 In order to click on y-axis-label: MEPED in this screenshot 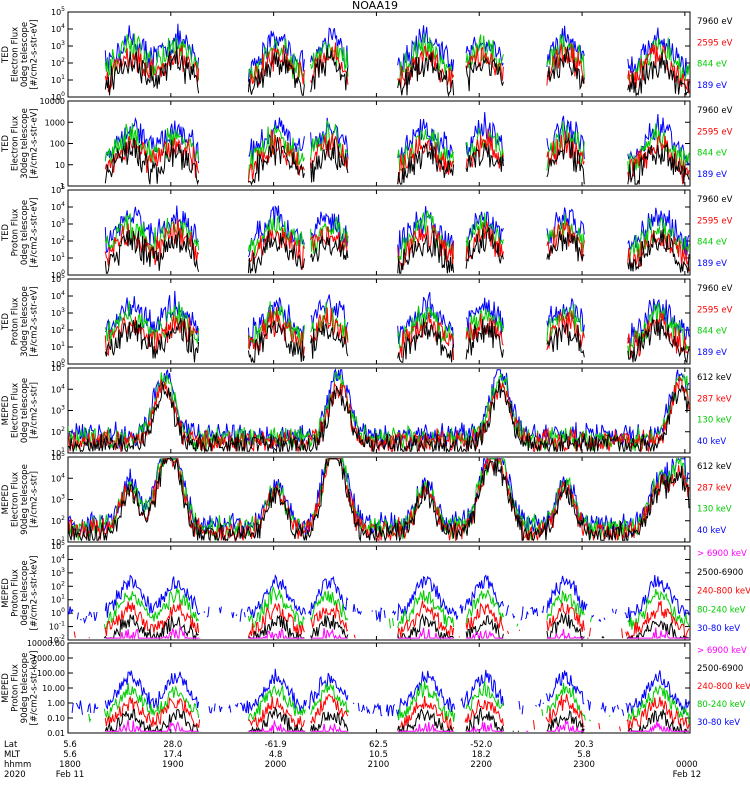, I will do `click(6, 593)`.